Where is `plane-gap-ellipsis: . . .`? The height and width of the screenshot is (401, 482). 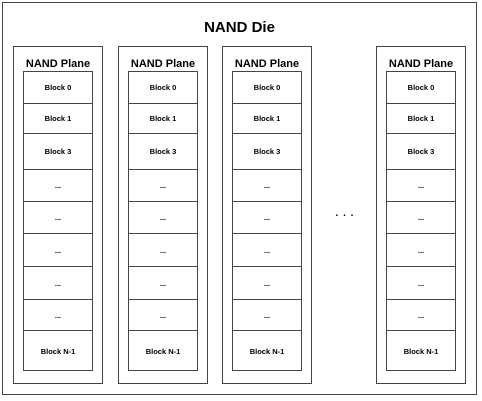
plane-gap-ellipsis: . . . is located at coordinates (345, 213).